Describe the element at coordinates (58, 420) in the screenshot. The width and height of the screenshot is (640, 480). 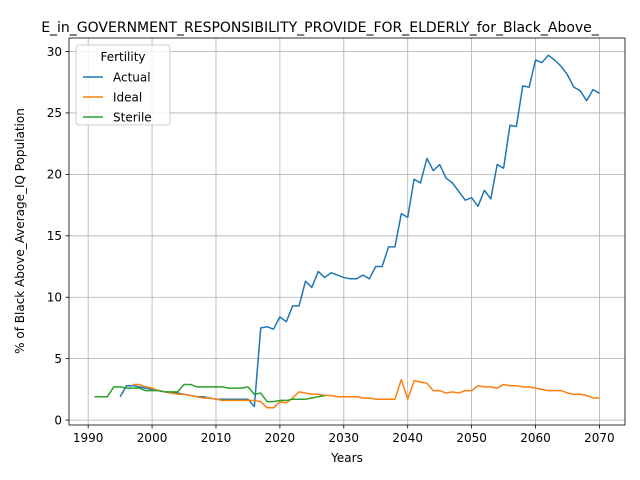
I see `y-tick-label: 0` at that location.